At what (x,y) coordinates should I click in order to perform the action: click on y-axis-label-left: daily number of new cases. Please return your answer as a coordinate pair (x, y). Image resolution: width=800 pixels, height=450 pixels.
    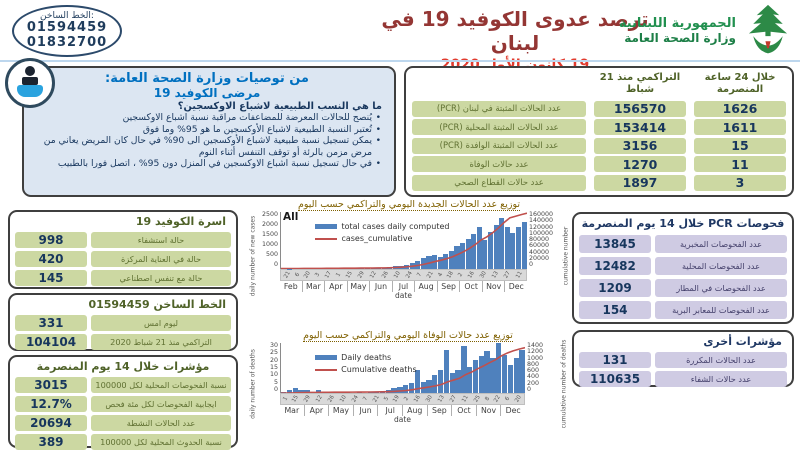
    Looking at the image, I should click on (252, 256).